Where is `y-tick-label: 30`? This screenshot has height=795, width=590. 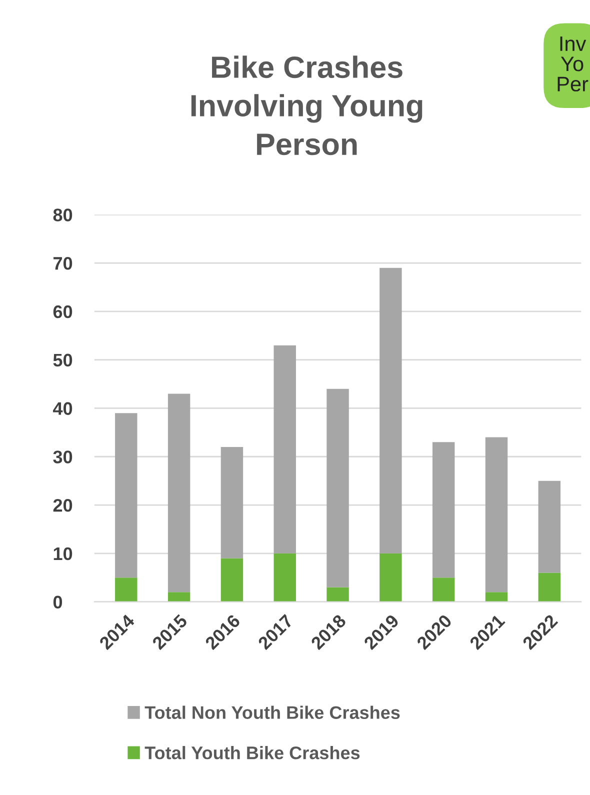 y-tick-label: 30 is located at coordinates (62, 457).